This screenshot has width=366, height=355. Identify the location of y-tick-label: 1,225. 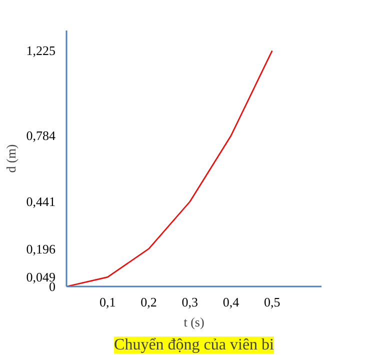
(41, 50).